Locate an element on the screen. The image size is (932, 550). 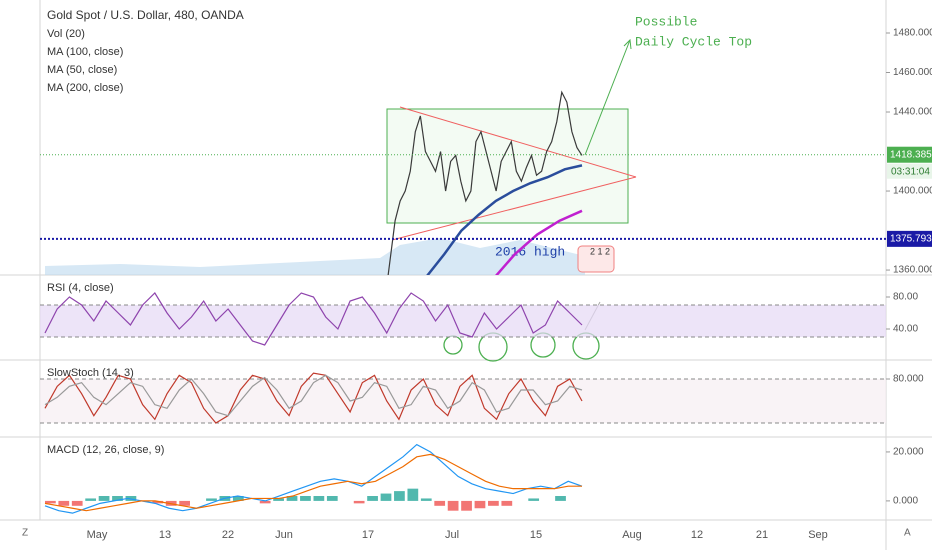
y-tick-label: 1400.000 is located at coordinates (912, 191).